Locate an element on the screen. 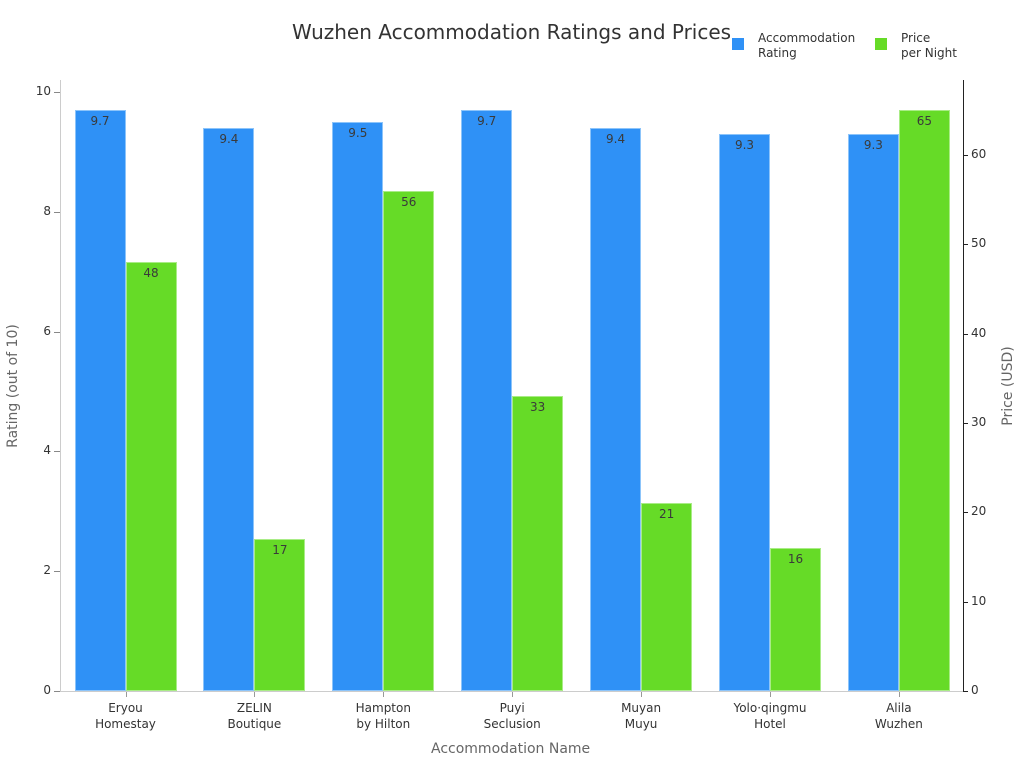 This screenshot has width=1024, height=768. left-y-tick-label: 0 is located at coordinates (47, 690).